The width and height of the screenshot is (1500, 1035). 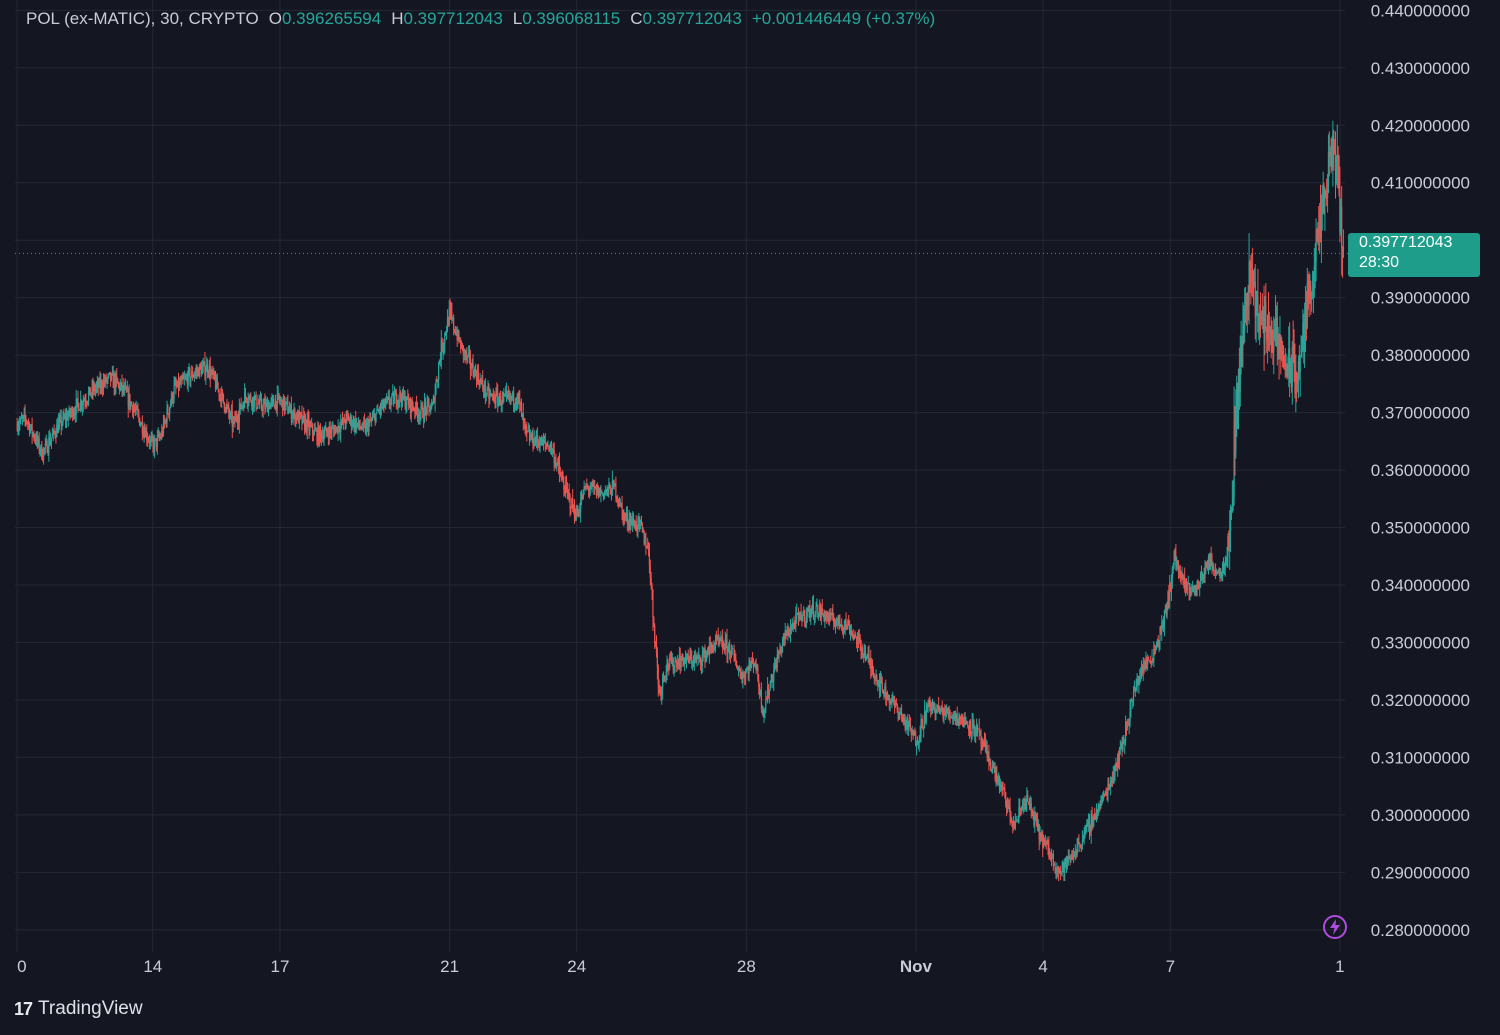 What do you see at coordinates (78, 1009) in the screenshot?
I see `tradingview-logo: 17 TradingView` at bounding box center [78, 1009].